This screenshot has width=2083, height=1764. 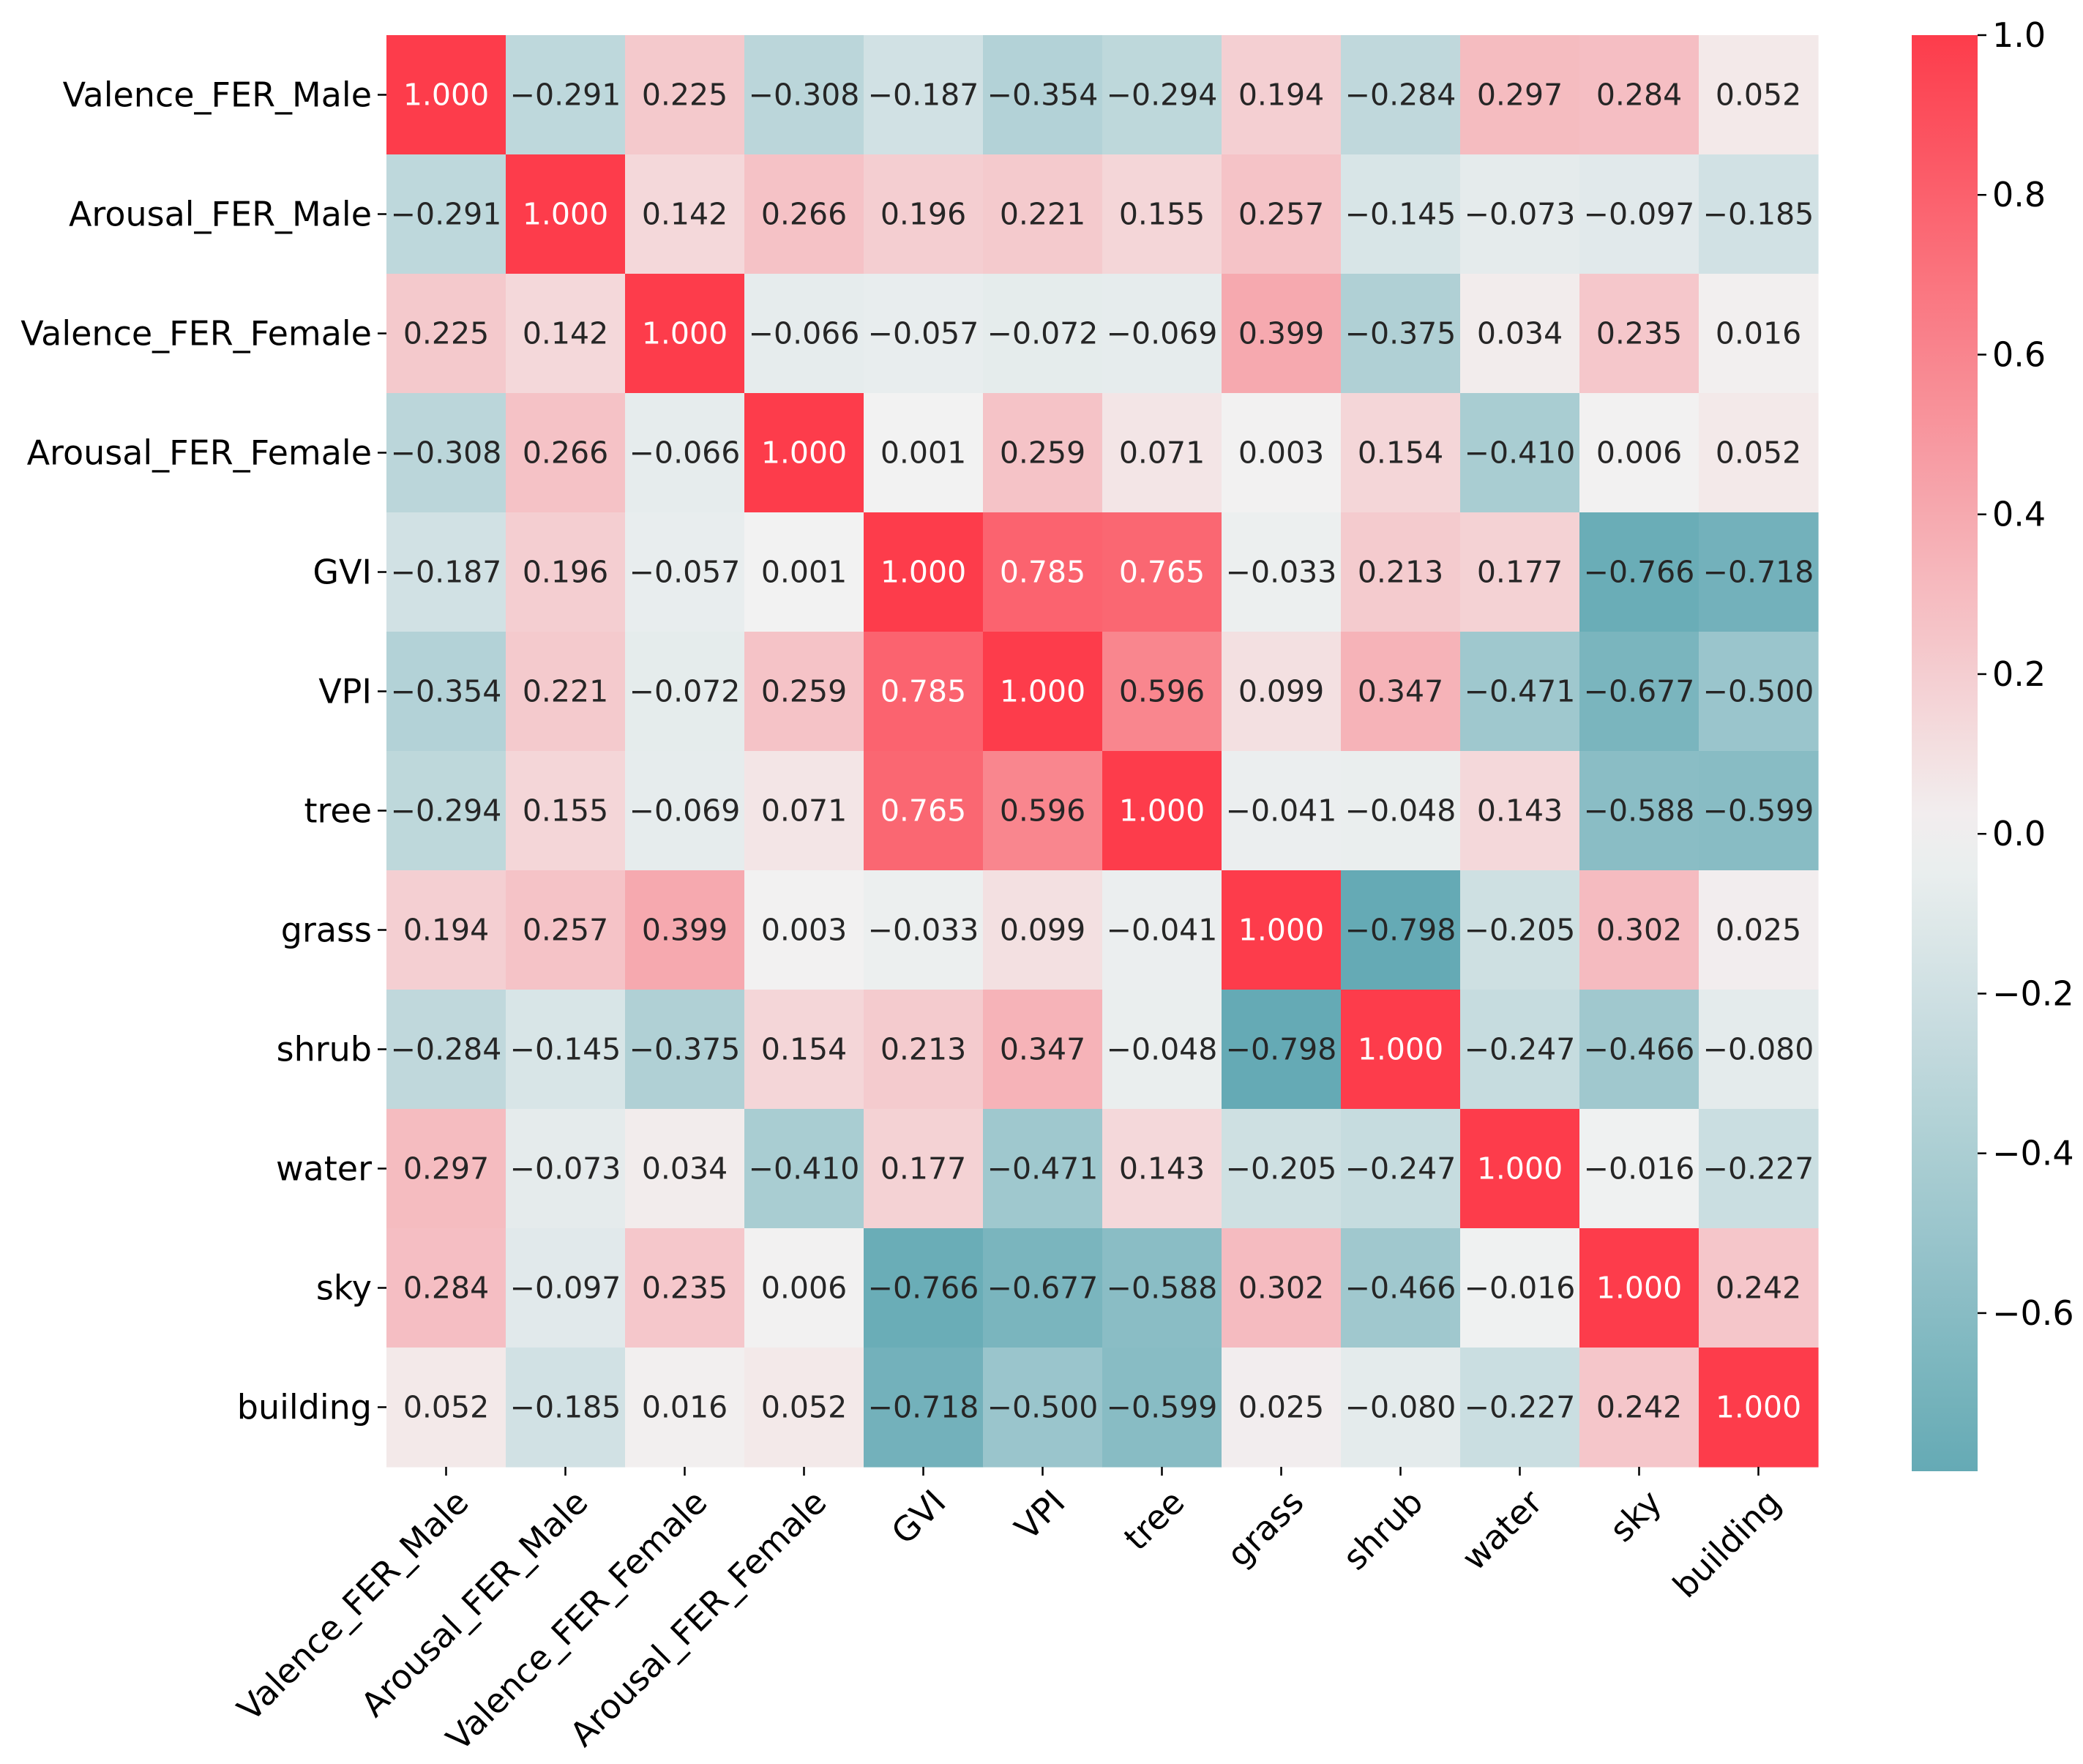 What do you see at coordinates (685, 691) in the screenshot?
I see `cell-value-label: −0.072` at bounding box center [685, 691].